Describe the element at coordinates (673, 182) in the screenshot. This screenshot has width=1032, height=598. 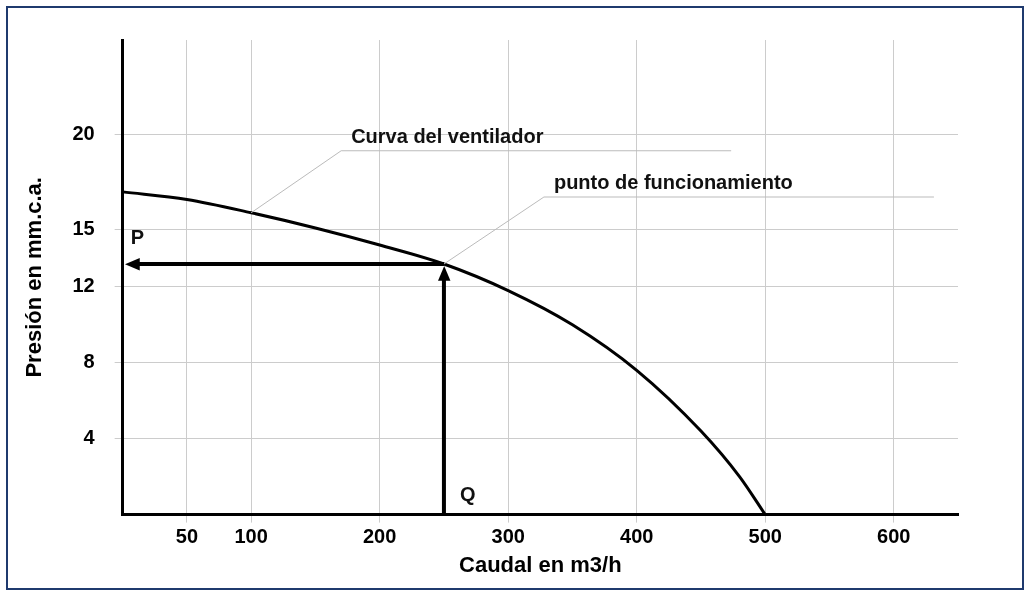
I see `annotation: punto de funcionamiento` at that location.